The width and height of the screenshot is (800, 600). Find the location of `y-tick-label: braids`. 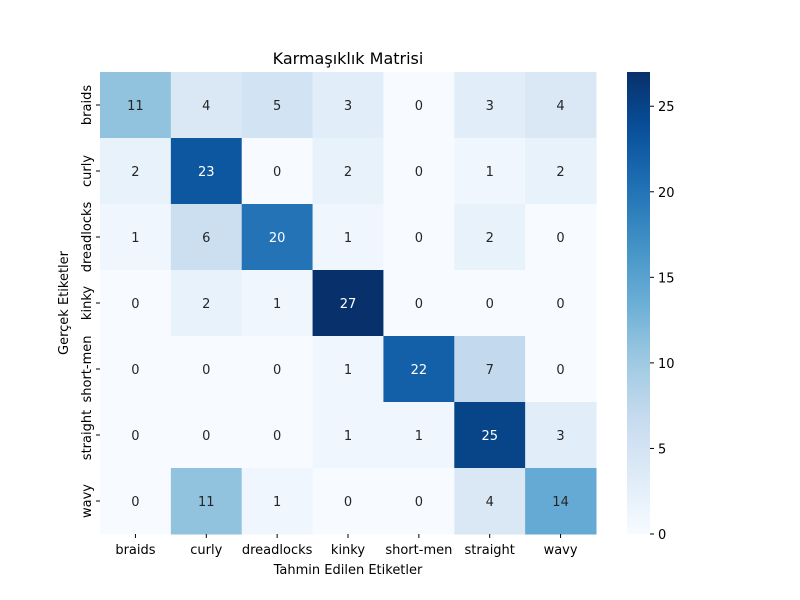

y-tick-label: braids is located at coordinates (87, 105).